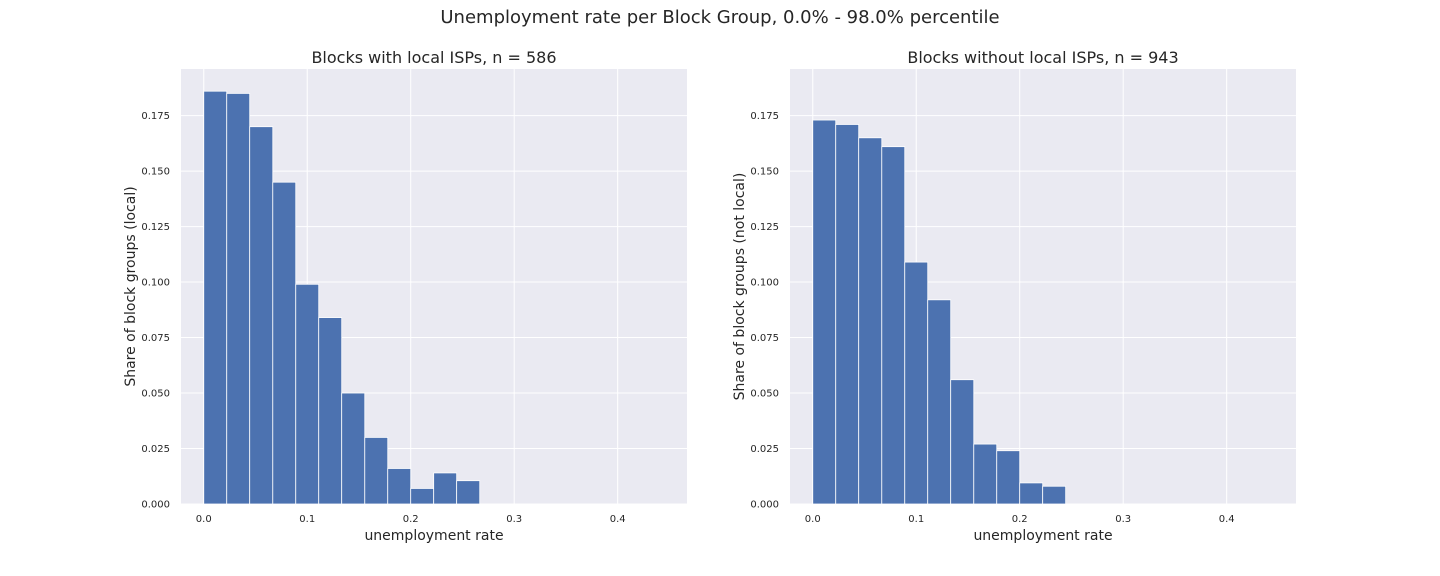 Image resolution: width=1440 pixels, height=576 pixels. What do you see at coordinates (131, 286) in the screenshot?
I see `y-axis-label: Share of block groups (local)` at bounding box center [131, 286].